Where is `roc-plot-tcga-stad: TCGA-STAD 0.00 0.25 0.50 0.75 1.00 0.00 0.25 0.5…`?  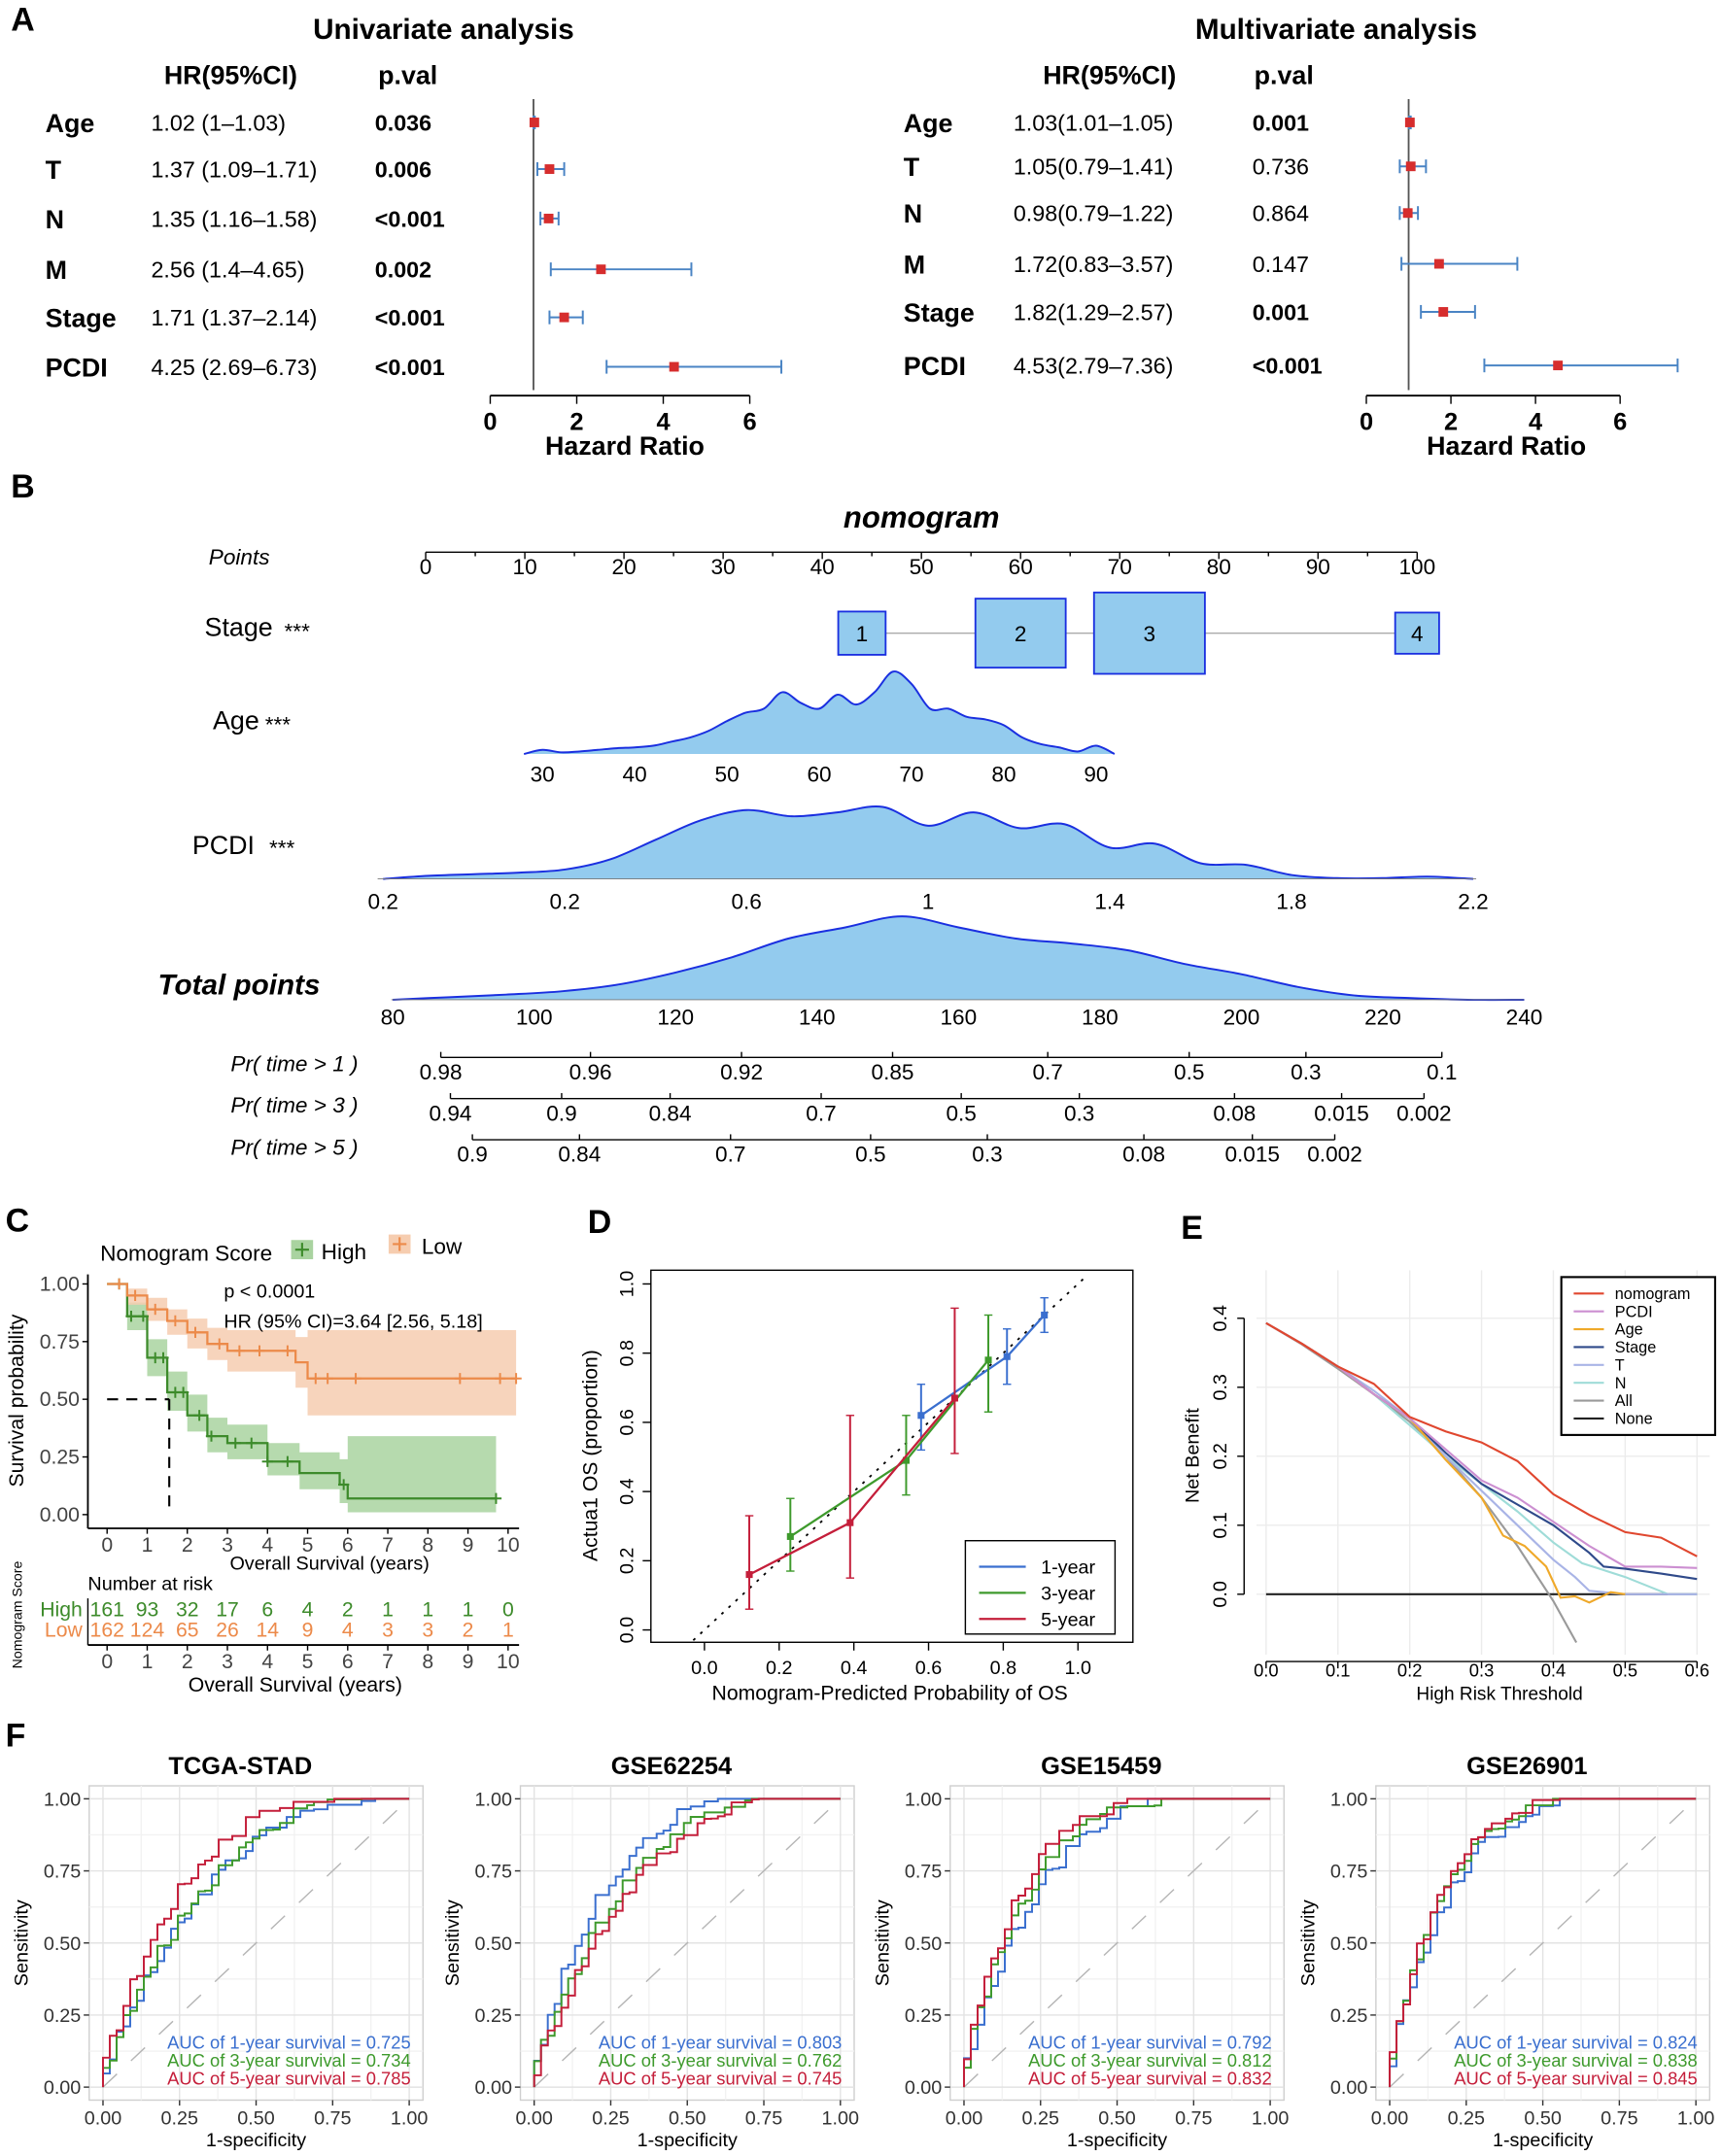 roc-plot-tcga-stad: TCGA-STAD 0.00 0.25 0.50 0.75 1.00 0.00 0.25 0.5… is located at coordinates (219, 1952).